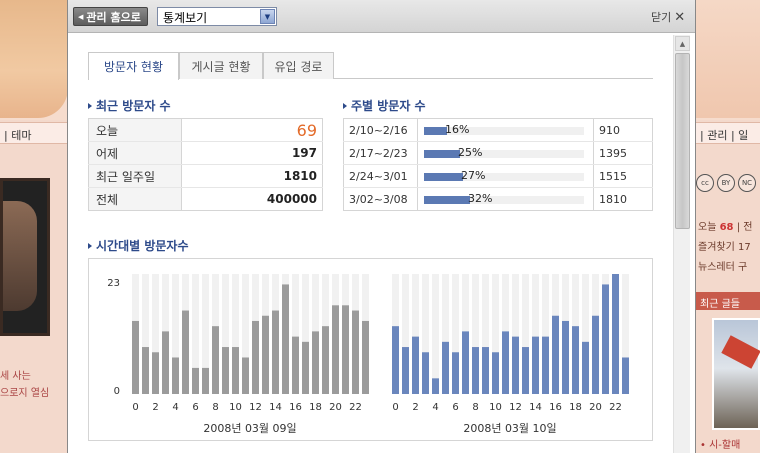  I want to click on view-select-value: 통계보기, so click(185, 18).